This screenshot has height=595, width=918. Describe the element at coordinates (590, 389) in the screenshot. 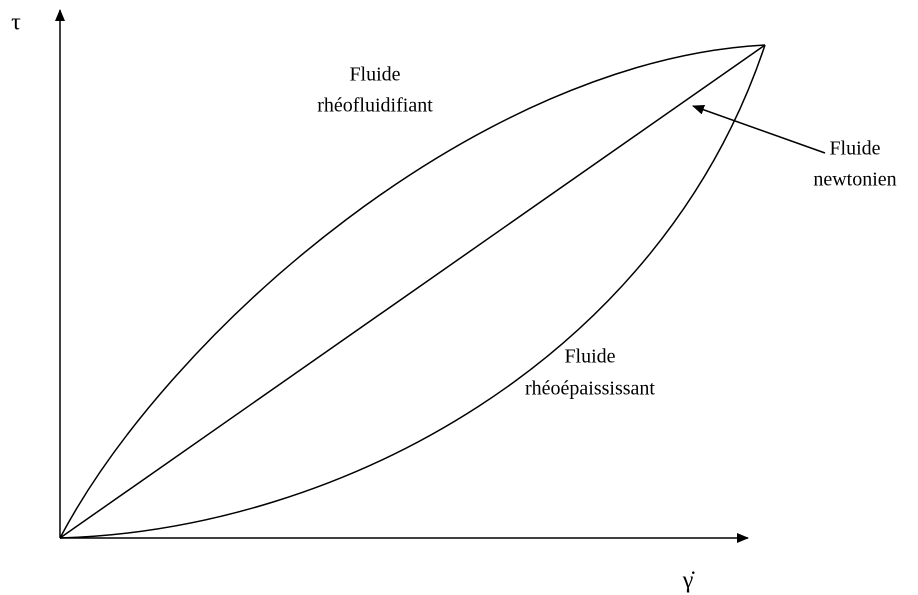

I see `label-line: rhéoépaississant` at that location.